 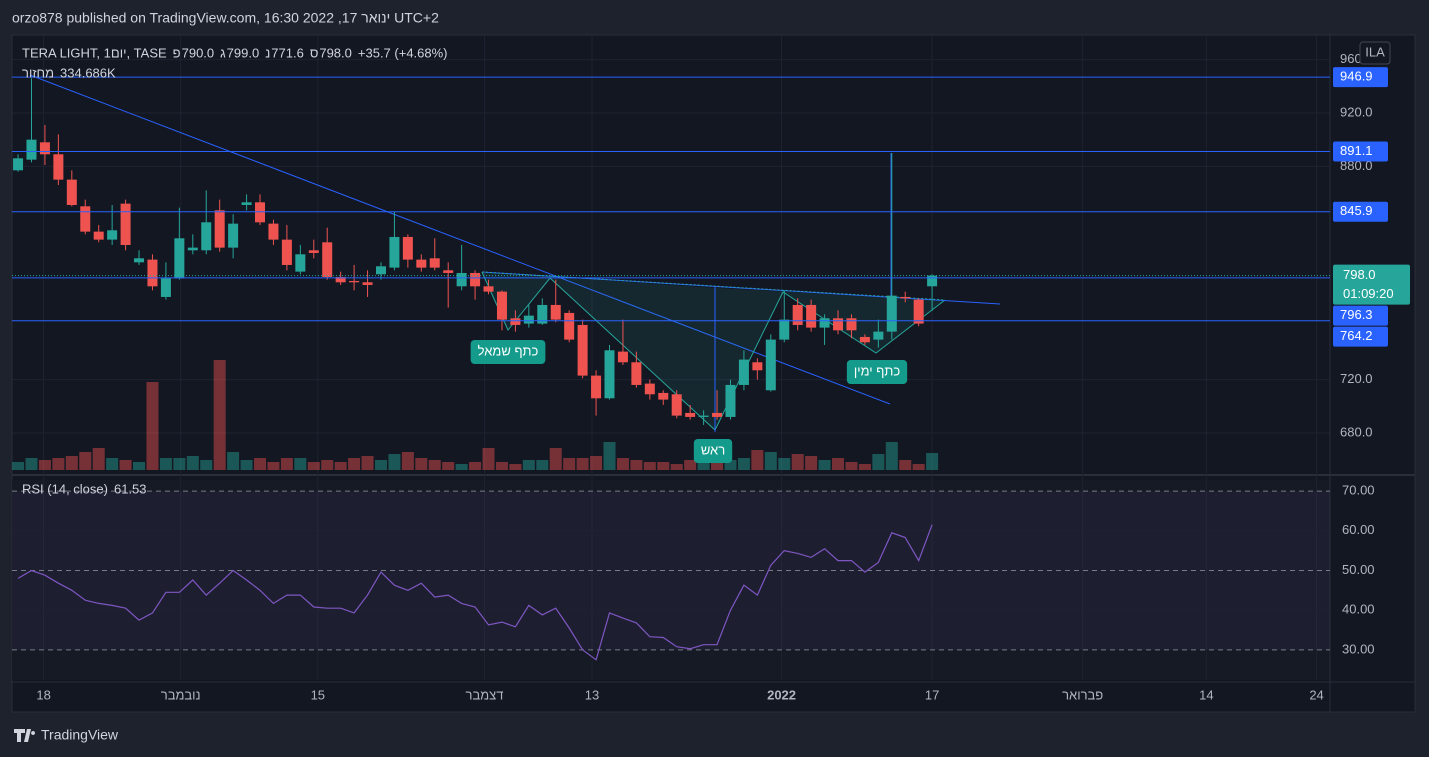 What do you see at coordinates (1358, 529) in the screenshot?
I see `rsi-tick-label: 60.00` at bounding box center [1358, 529].